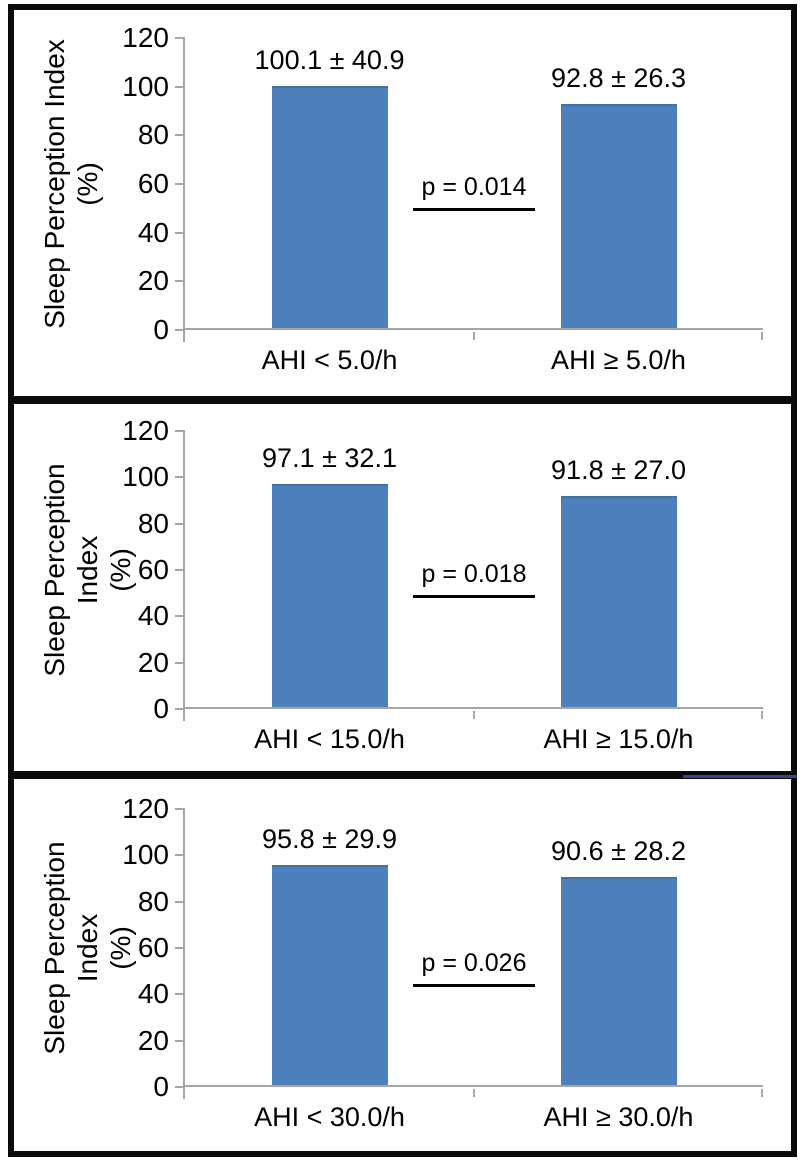 The image size is (800, 1162). Describe the element at coordinates (329, 458) in the screenshot. I see `bar-value-label: 97.1 ± 32.1` at that location.